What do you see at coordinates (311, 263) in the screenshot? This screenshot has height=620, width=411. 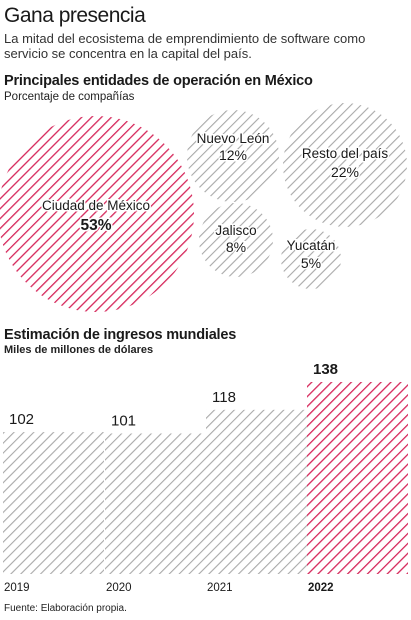 I see `bubble-value-yucatan: 5%` at bounding box center [311, 263].